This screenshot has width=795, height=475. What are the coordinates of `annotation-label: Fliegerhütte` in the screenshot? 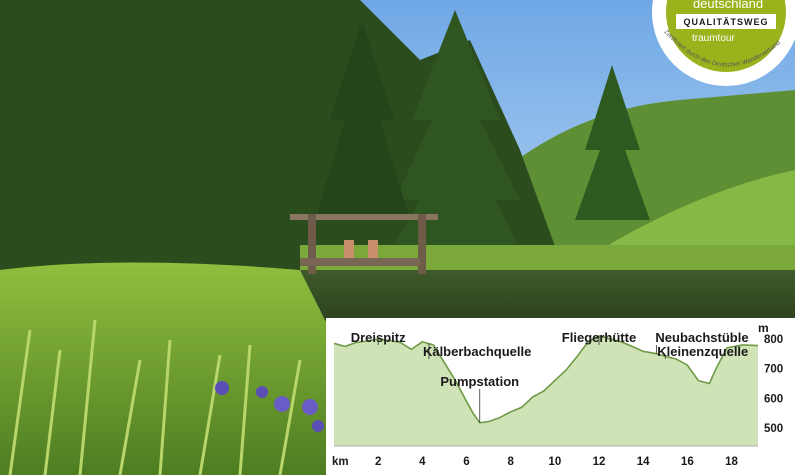 It's located at (599, 337).